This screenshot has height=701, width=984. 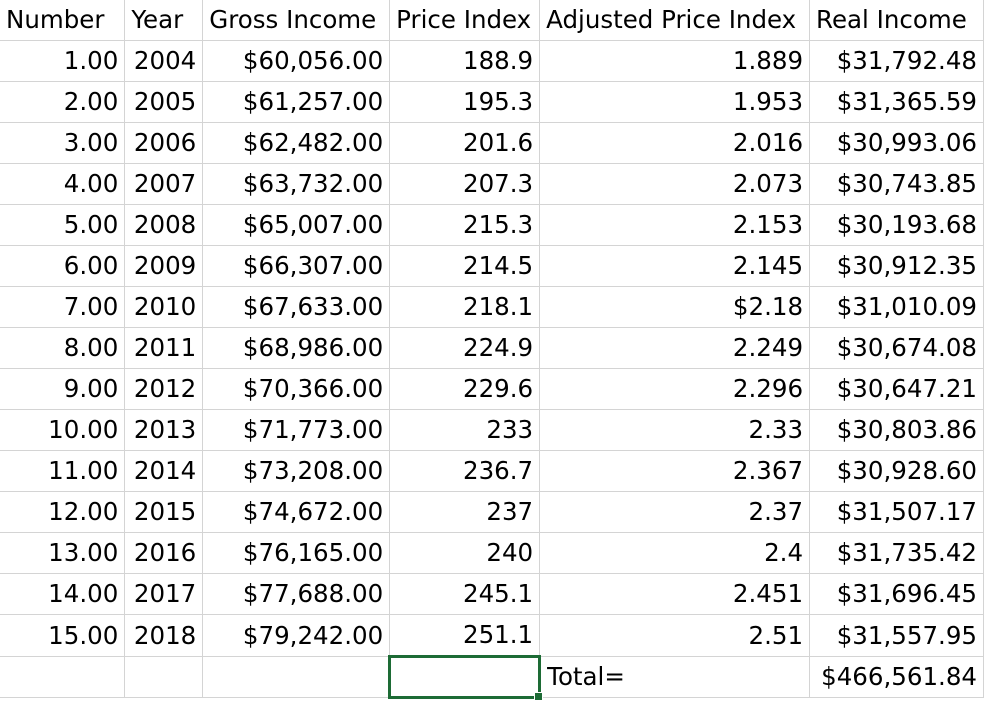 What do you see at coordinates (296, 389) in the screenshot?
I see `gross-income-cell: $70,366.00` at bounding box center [296, 389].